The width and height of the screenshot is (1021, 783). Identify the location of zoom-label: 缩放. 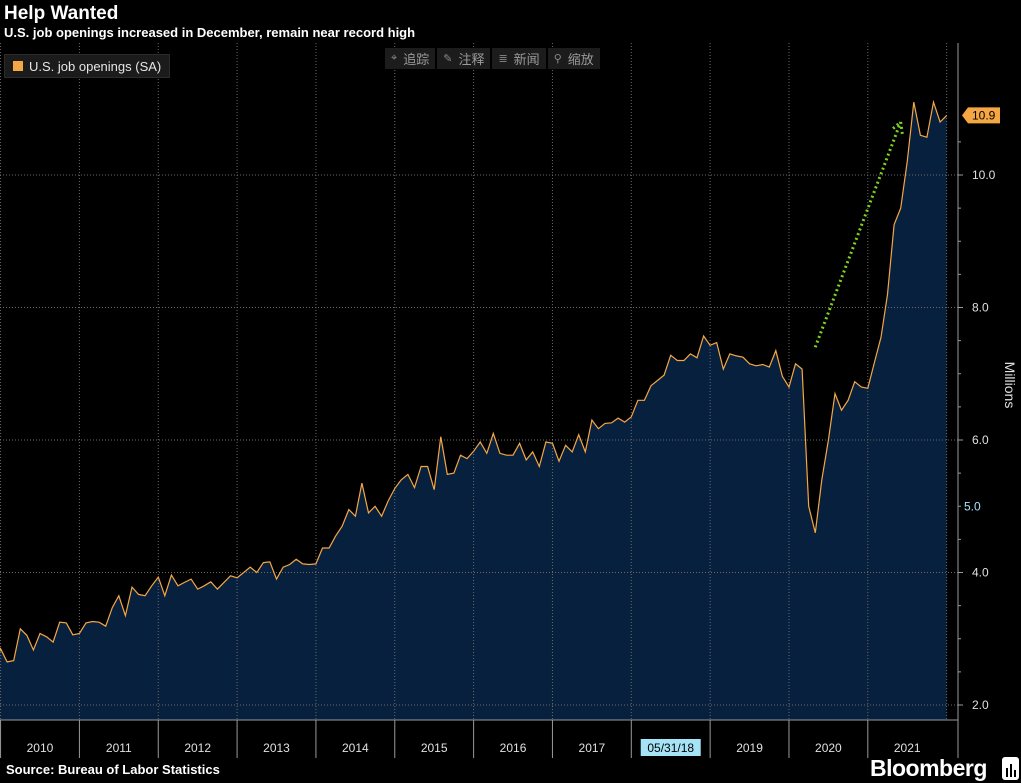
(580, 59).